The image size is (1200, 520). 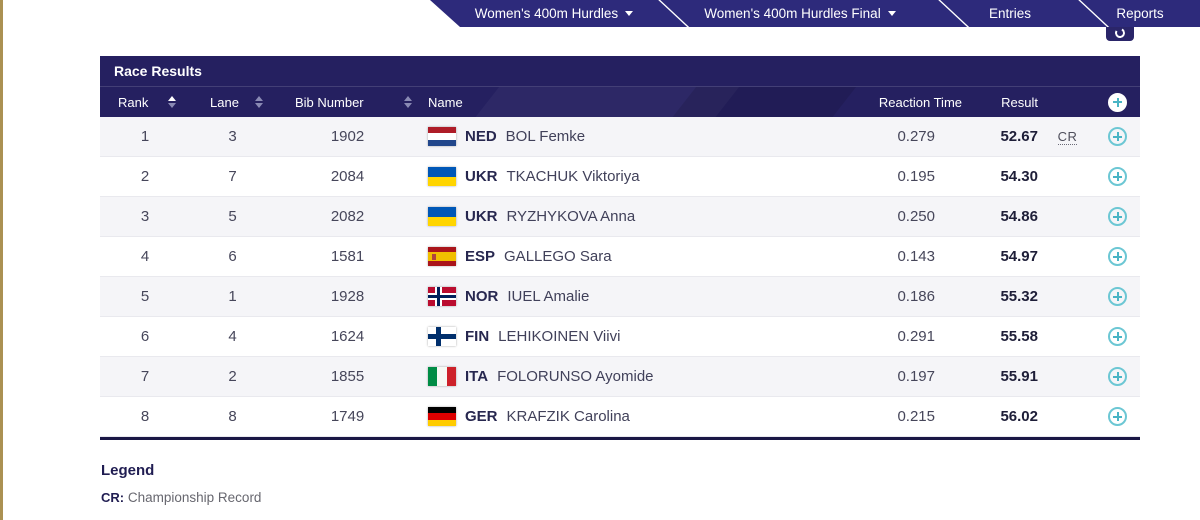 What do you see at coordinates (792, 13) in the screenshot?
I see `nav-tab-label: Women's 400m Hurdles Final` at bounding box center [792, 13].